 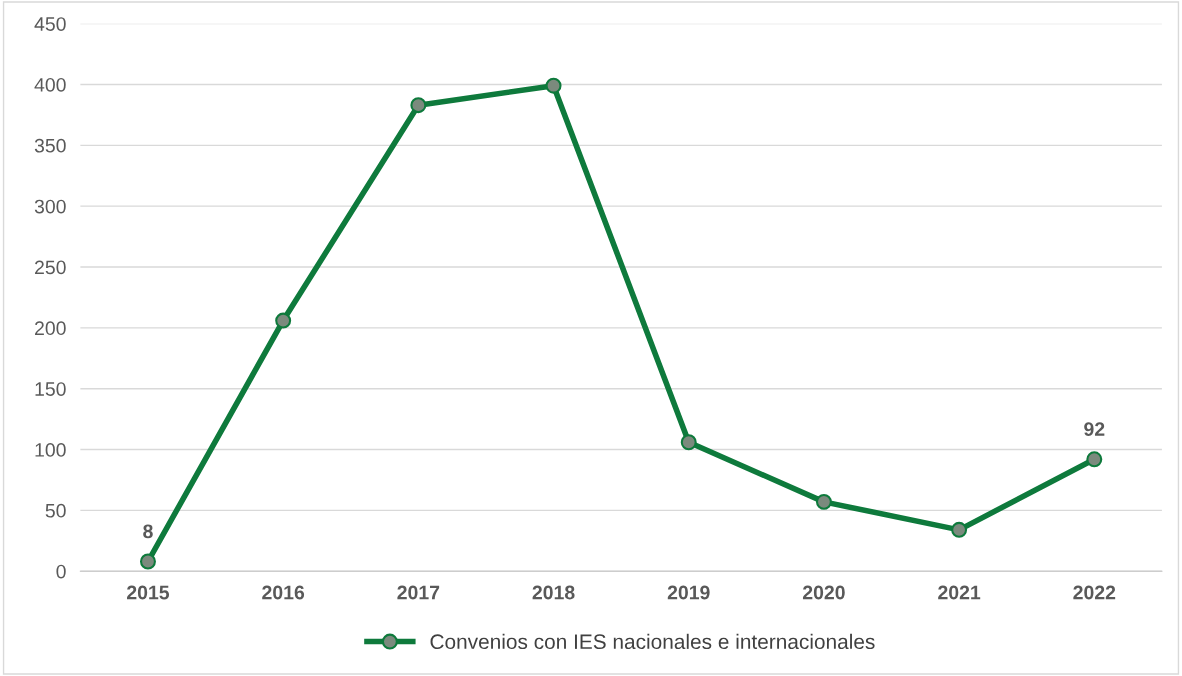 I want to click on x-tick-label: 2022, so click(x=1094, y=592).